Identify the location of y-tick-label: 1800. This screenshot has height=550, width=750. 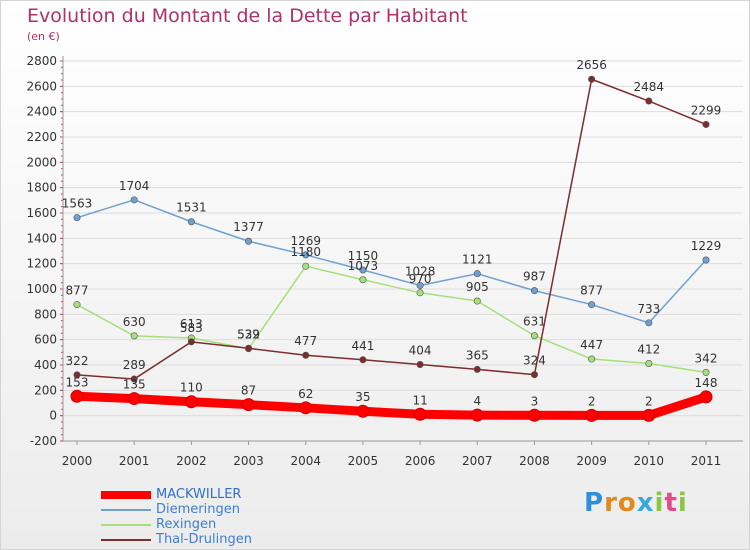
(41, 188).